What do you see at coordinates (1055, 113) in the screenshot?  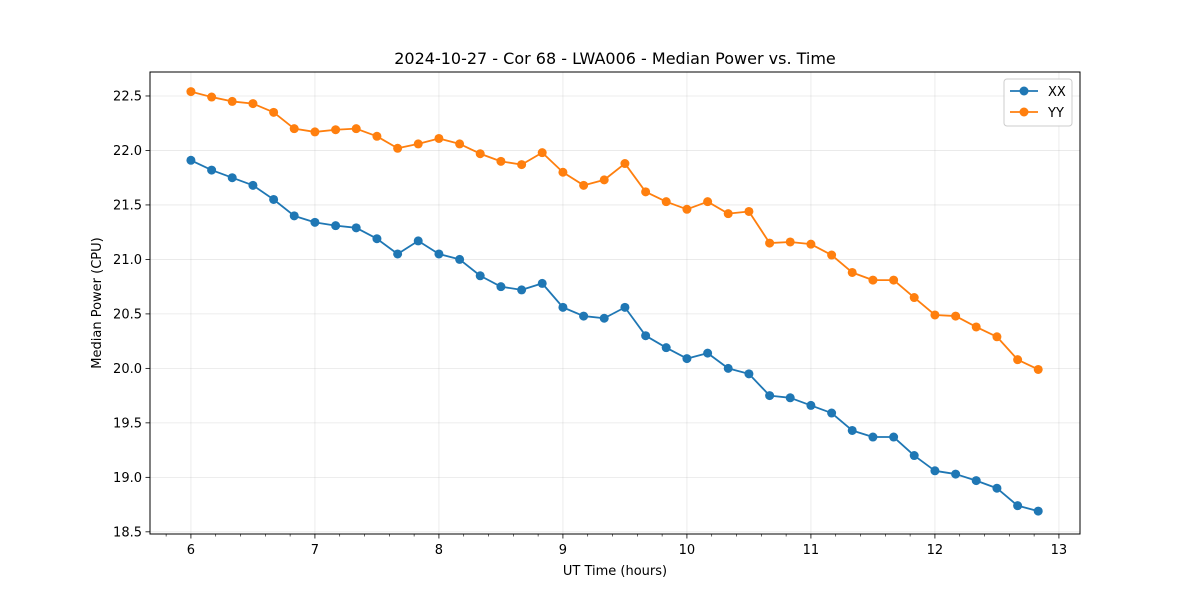 I see `legend-label-yy: YY` at bounding box center [1055, 113].